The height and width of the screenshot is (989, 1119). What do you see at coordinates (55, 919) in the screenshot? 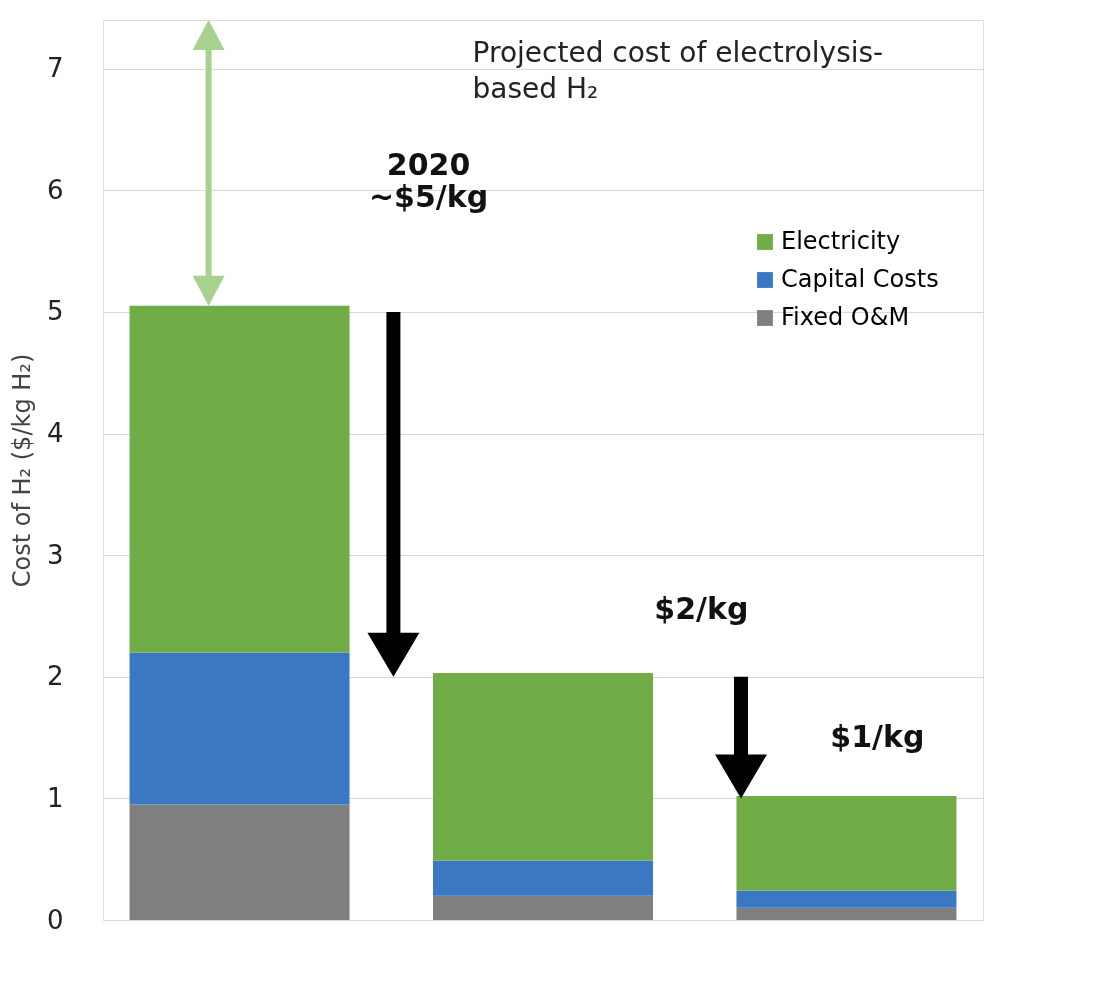
I see `y-tick-label: 0` at bounding box center [55, 919].